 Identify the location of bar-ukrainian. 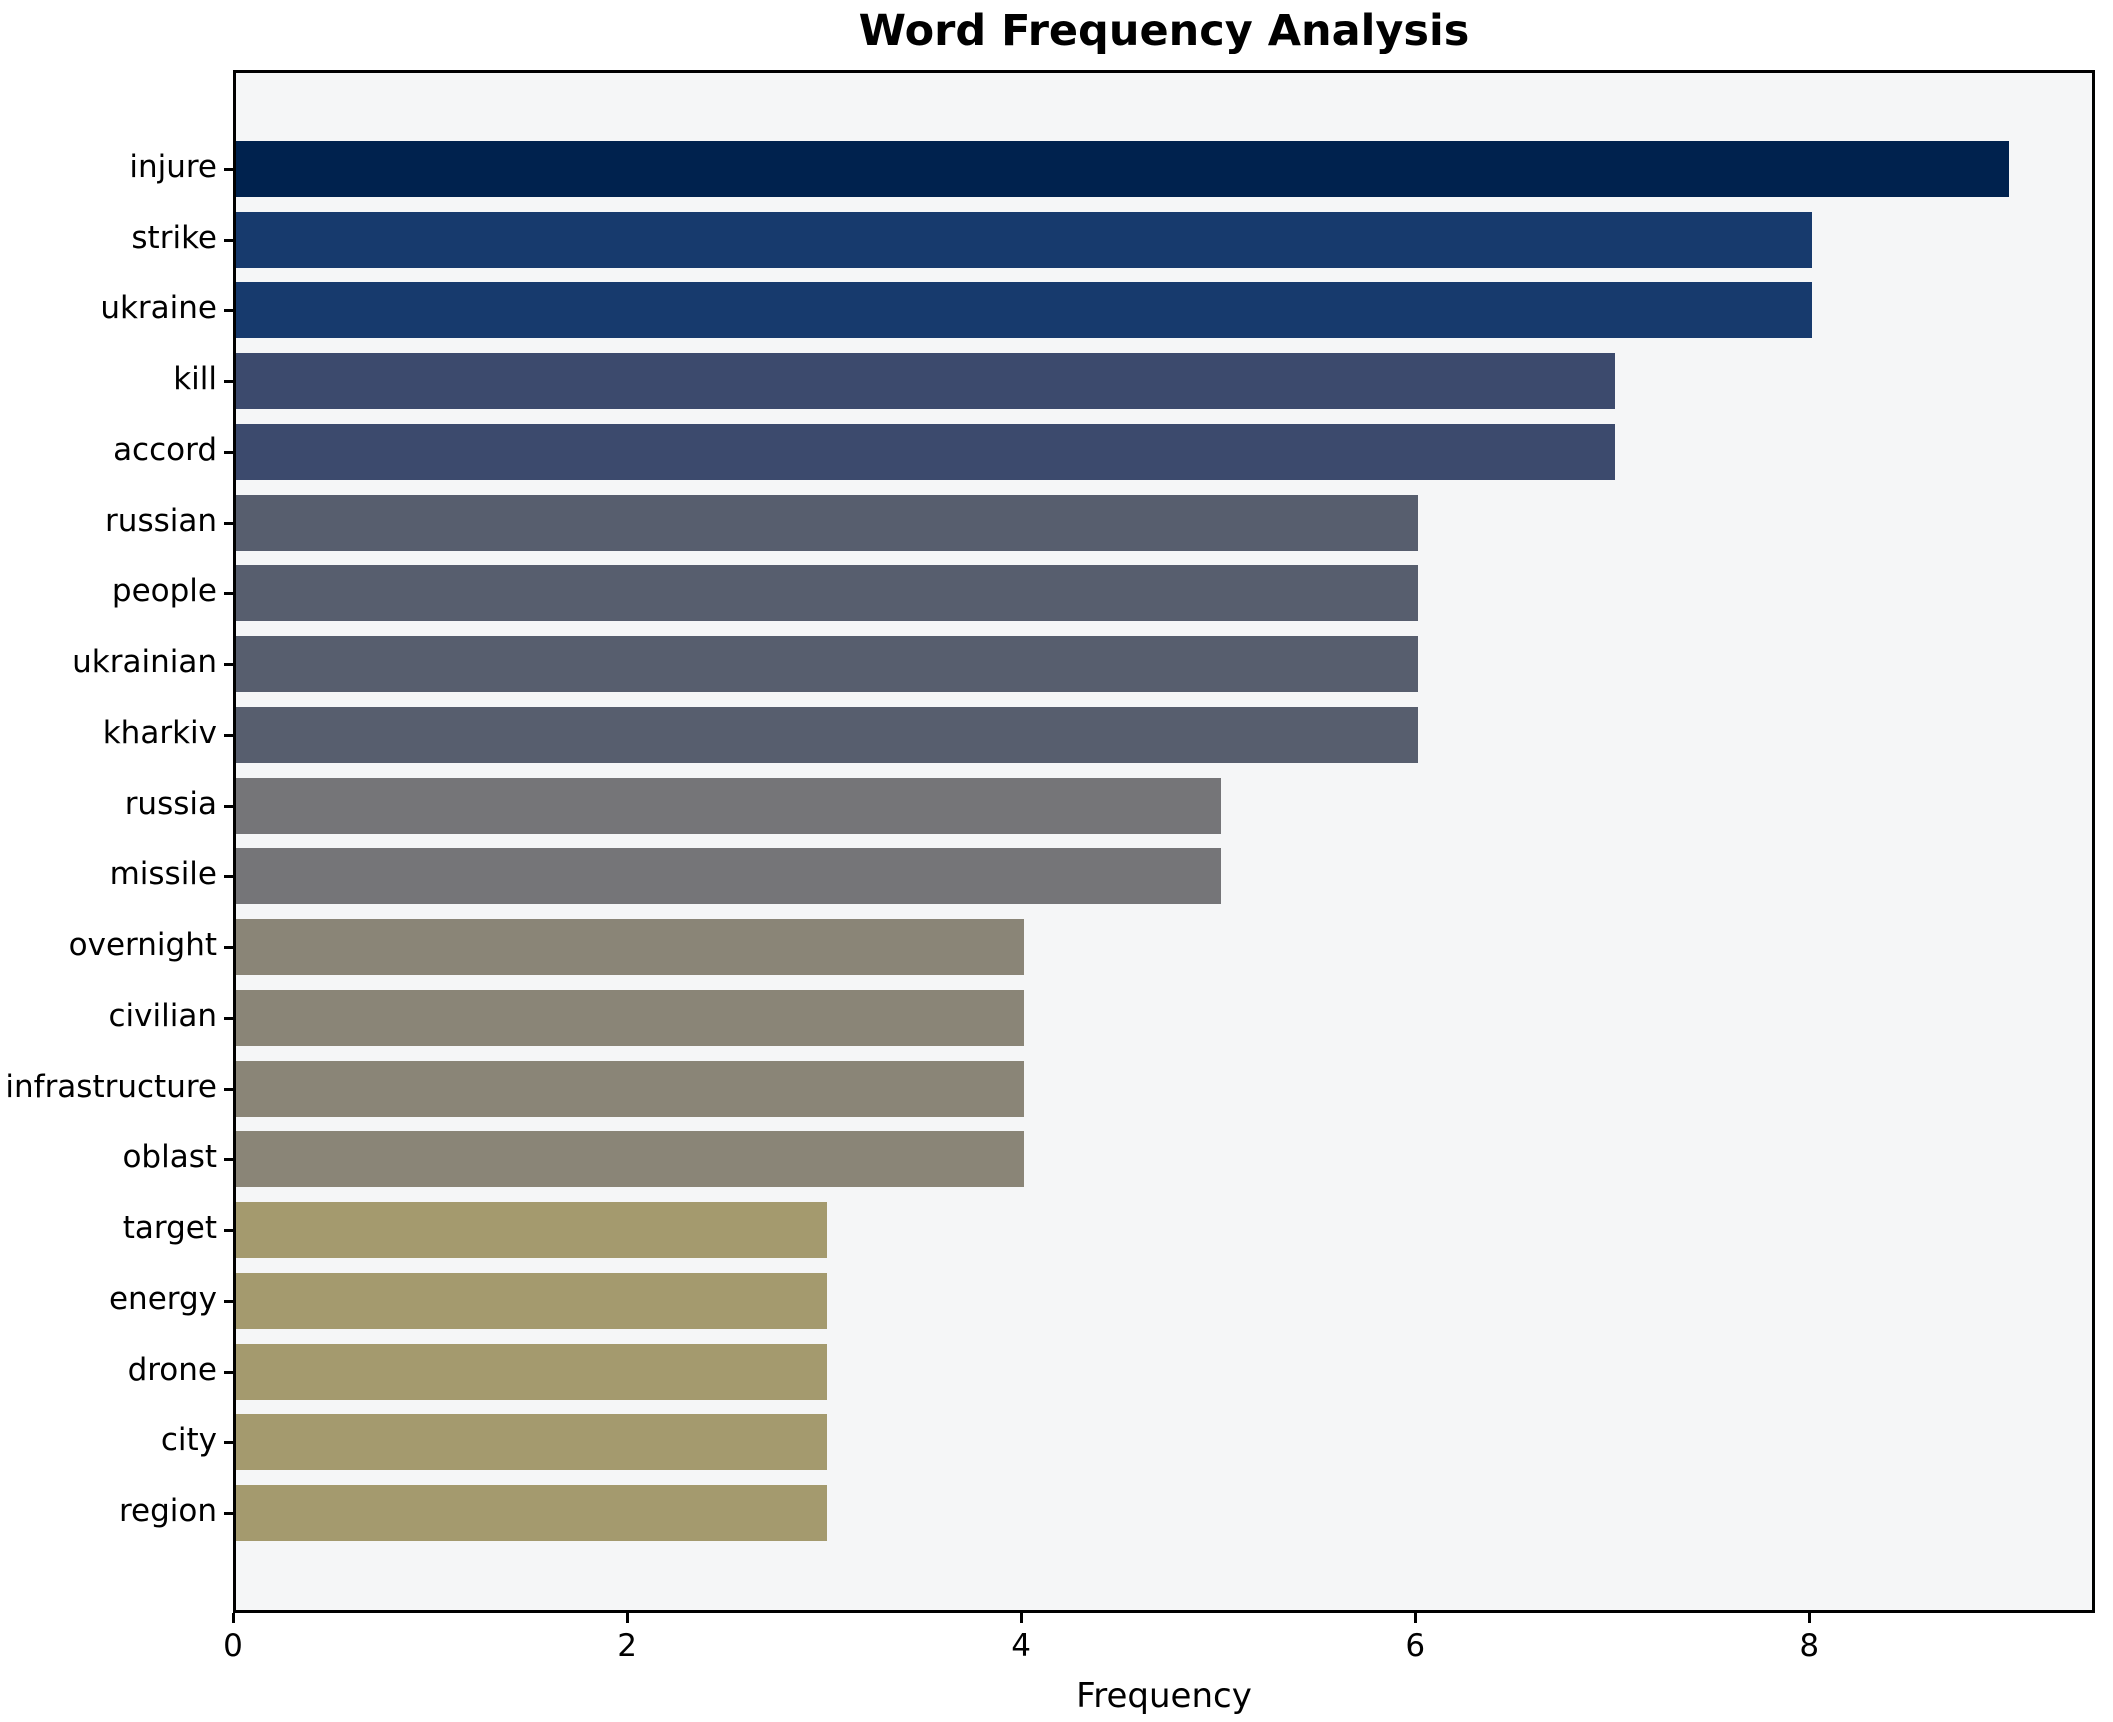
(827, 664).